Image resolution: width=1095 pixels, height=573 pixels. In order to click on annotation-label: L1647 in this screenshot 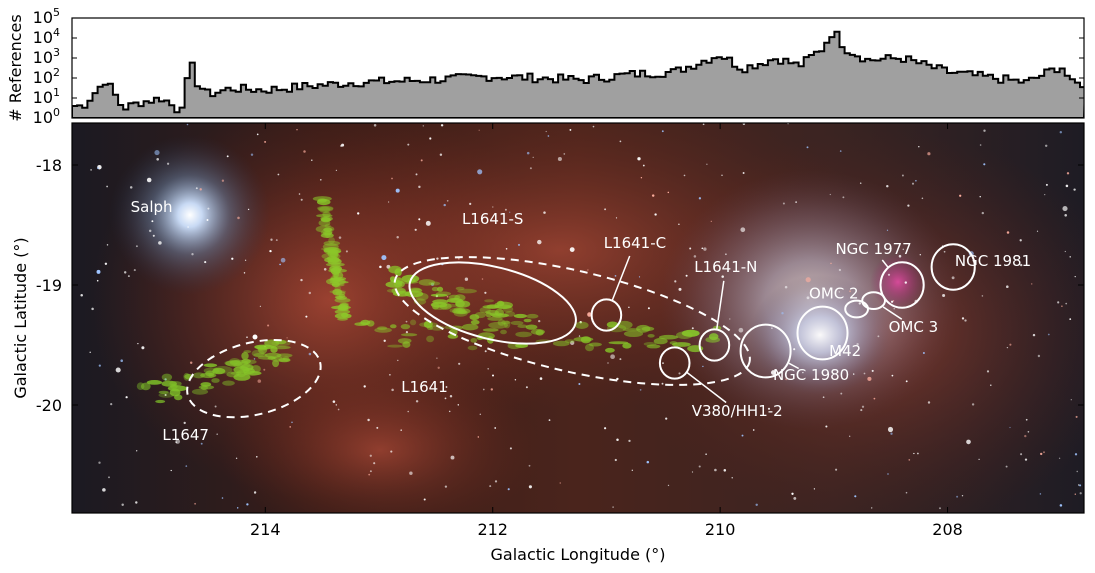, I will do `click(185, 435)`.